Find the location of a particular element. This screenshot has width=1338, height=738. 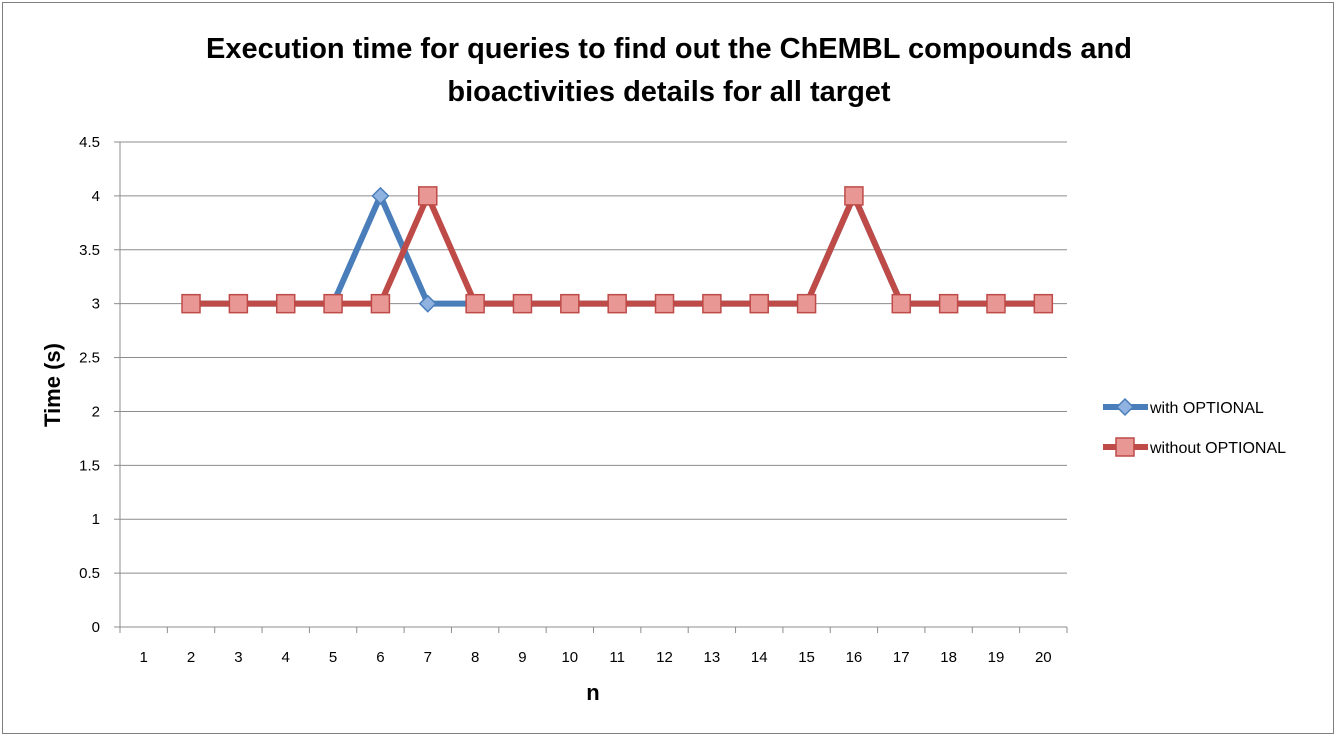

x-tick-label: 15 is located at coordinates (806, 657).